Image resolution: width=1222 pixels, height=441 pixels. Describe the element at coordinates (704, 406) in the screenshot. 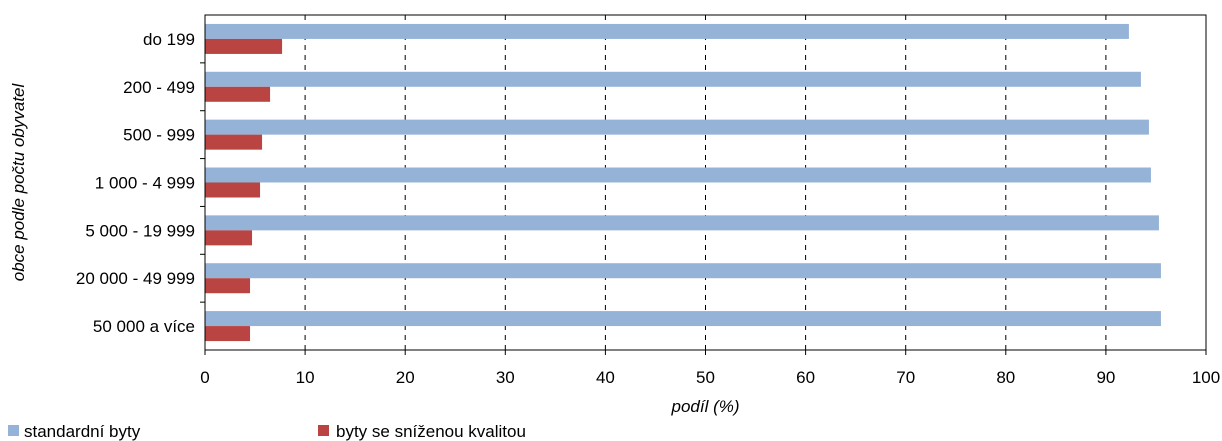

I see `x-axis-title: podíl (%)` at that location.